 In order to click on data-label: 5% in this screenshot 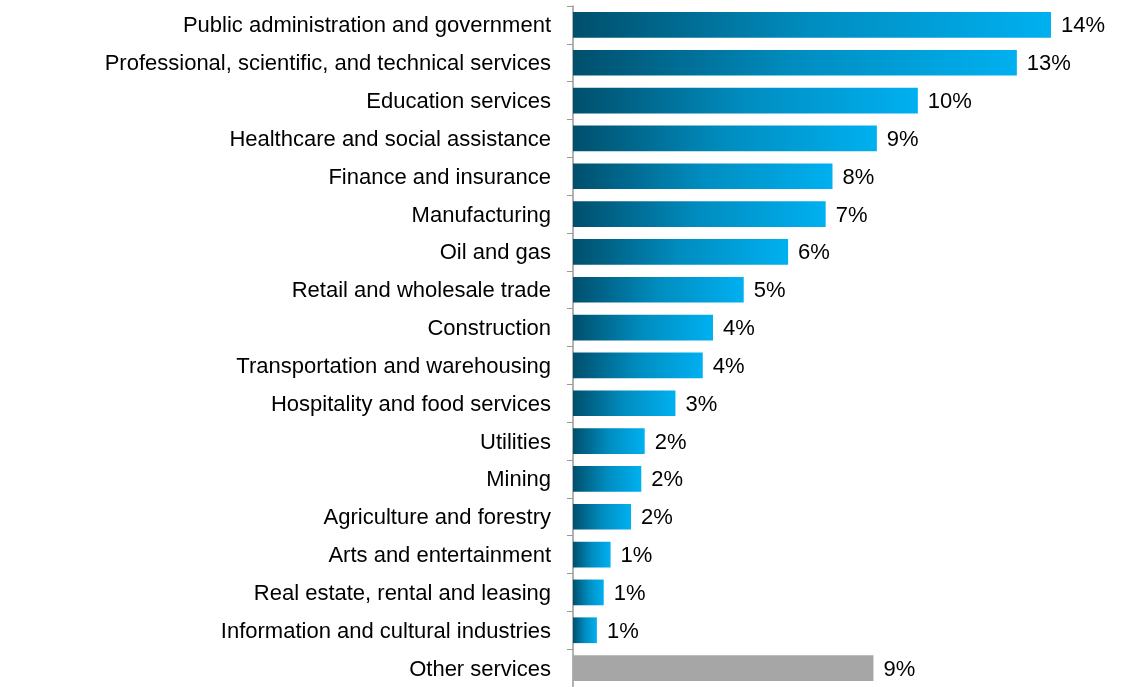, I will do `click(769, 290)`.